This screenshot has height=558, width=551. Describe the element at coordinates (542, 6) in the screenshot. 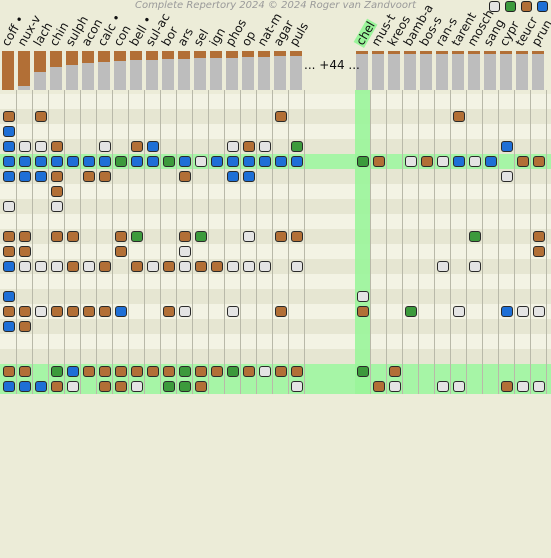

I see `filter-blue-button` at that location.